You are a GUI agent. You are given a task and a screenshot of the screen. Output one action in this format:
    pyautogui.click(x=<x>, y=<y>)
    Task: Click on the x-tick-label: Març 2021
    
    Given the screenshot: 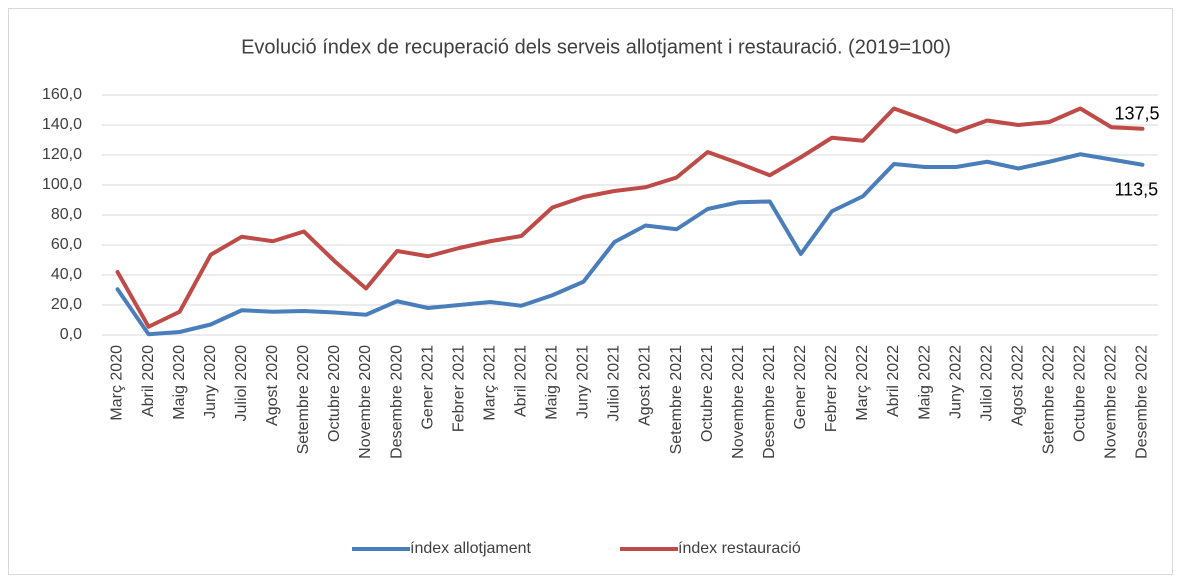 What is the action you would take?
    pyautogui.click(x=489, y=383)
    